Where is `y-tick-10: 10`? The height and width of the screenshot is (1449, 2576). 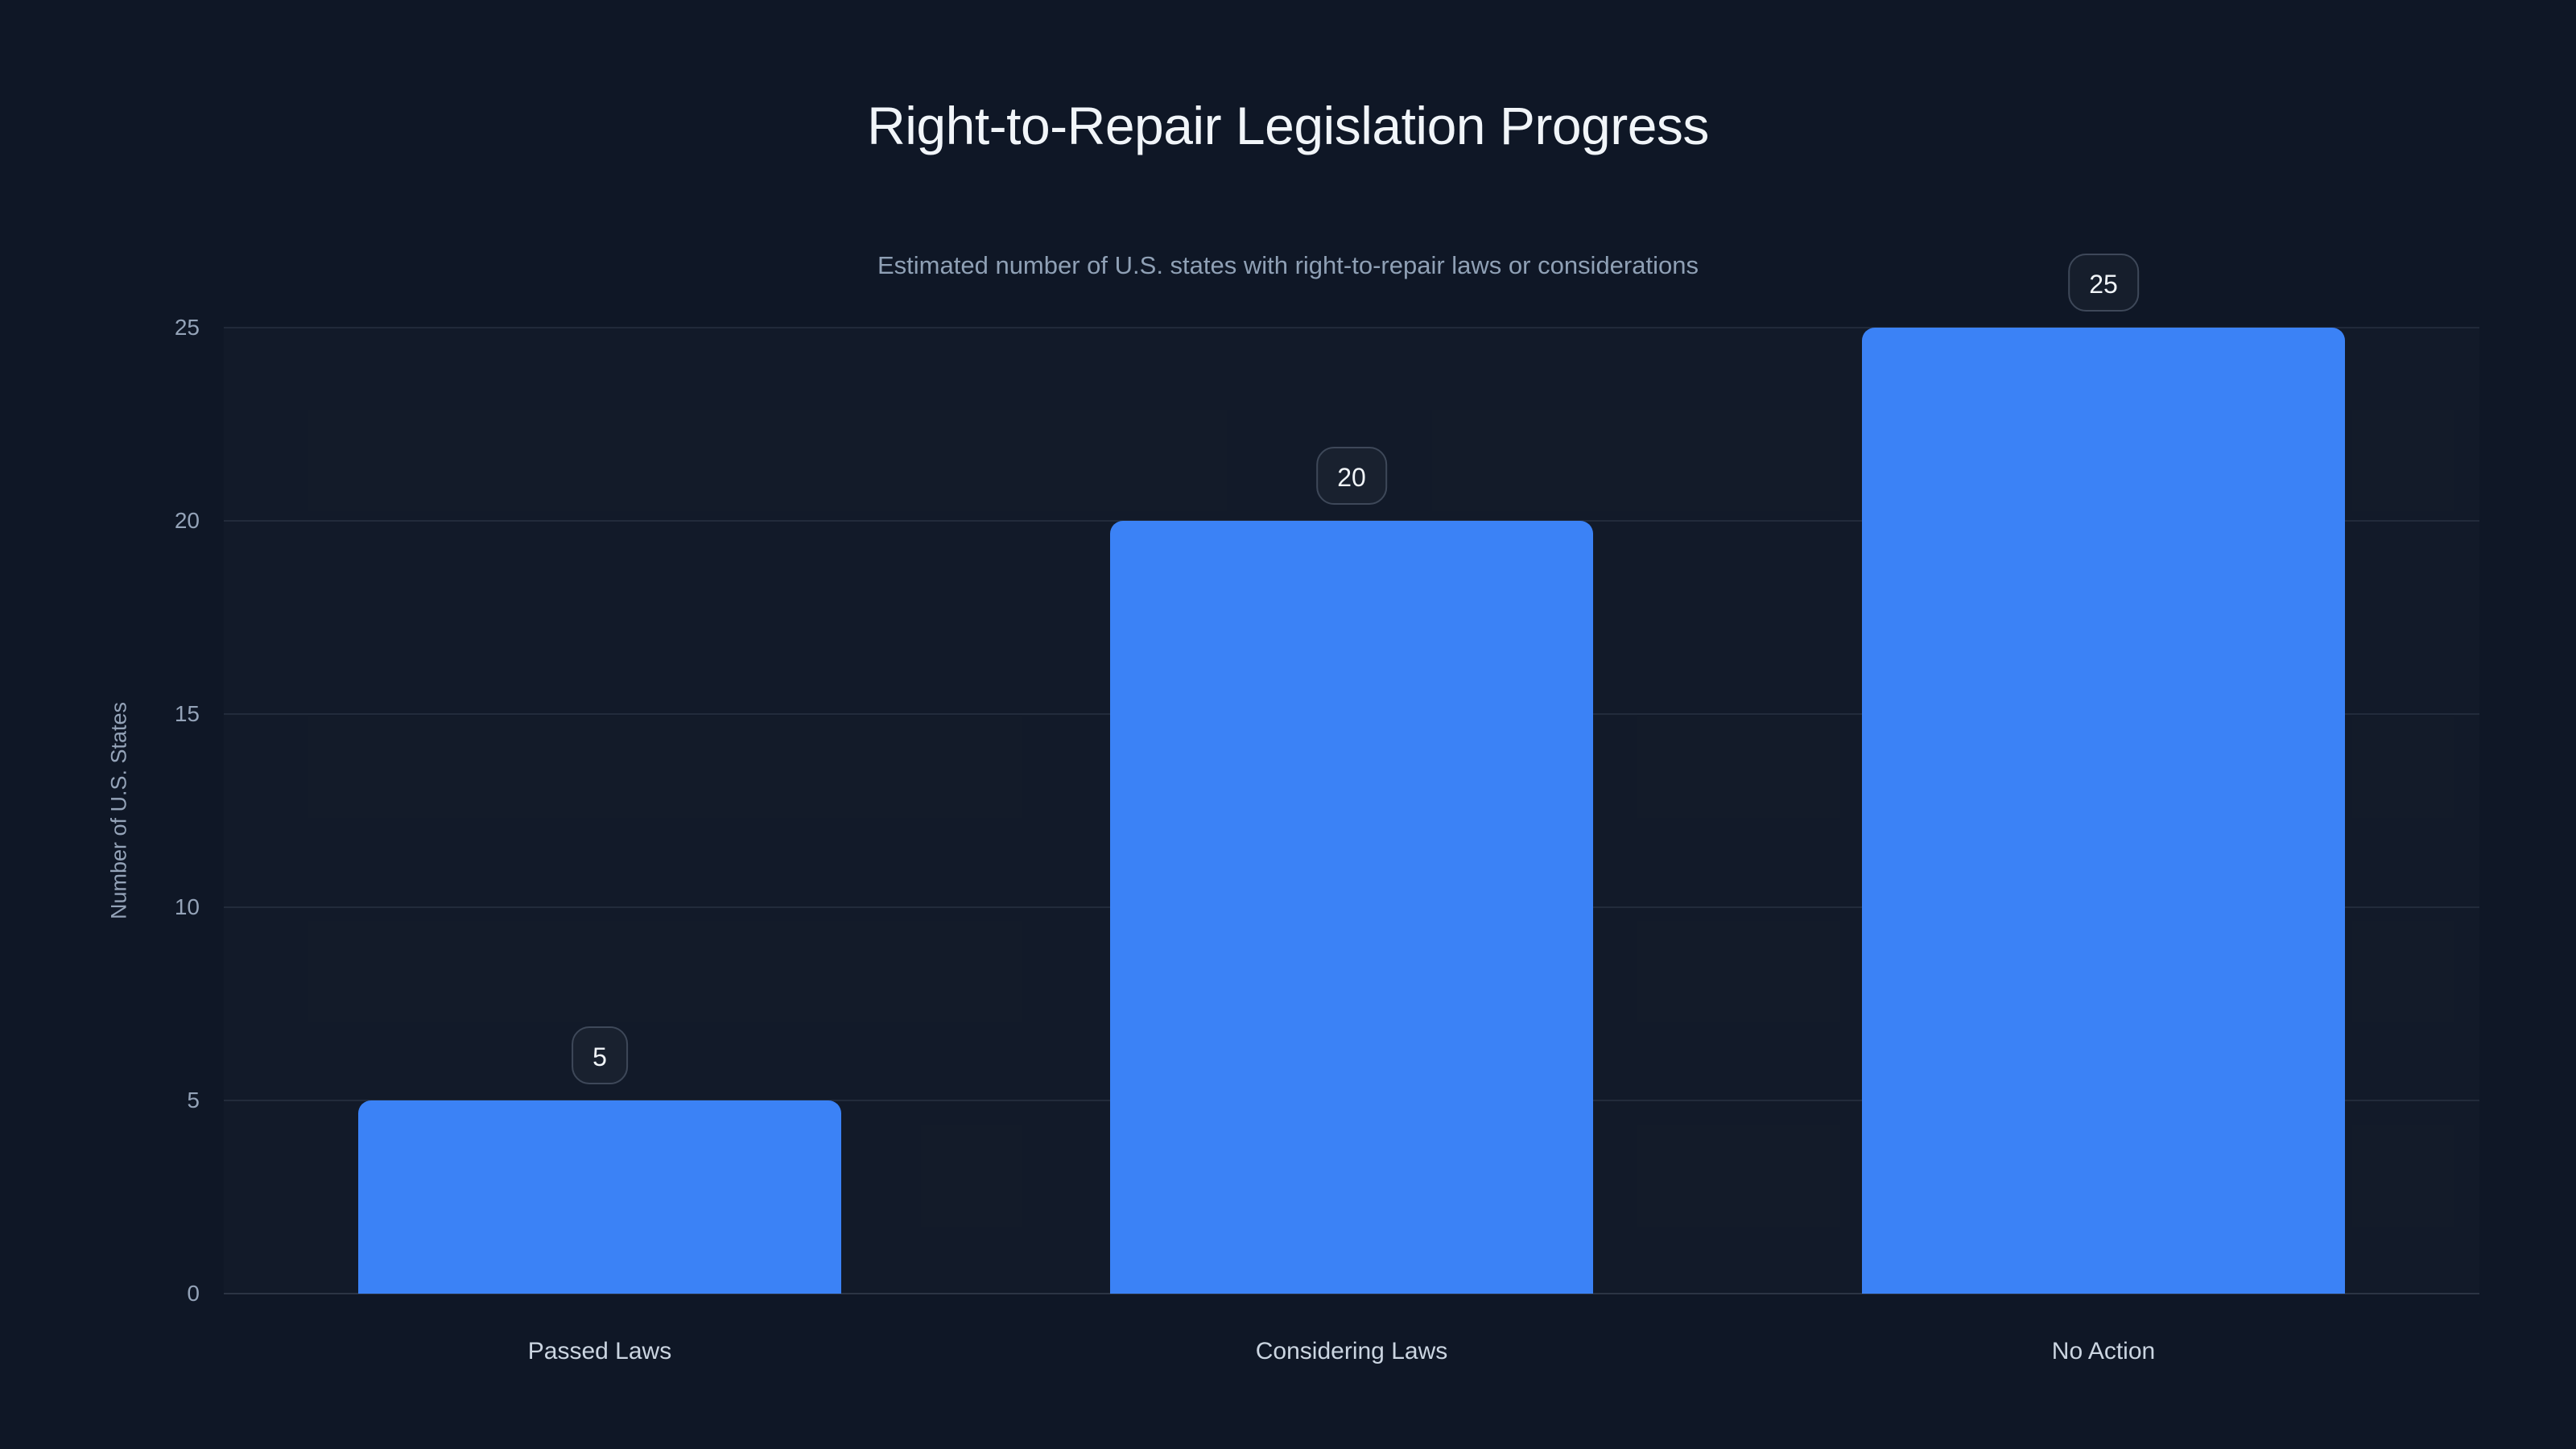
y-tick-10: 10 is located at coordinates (187, 906).